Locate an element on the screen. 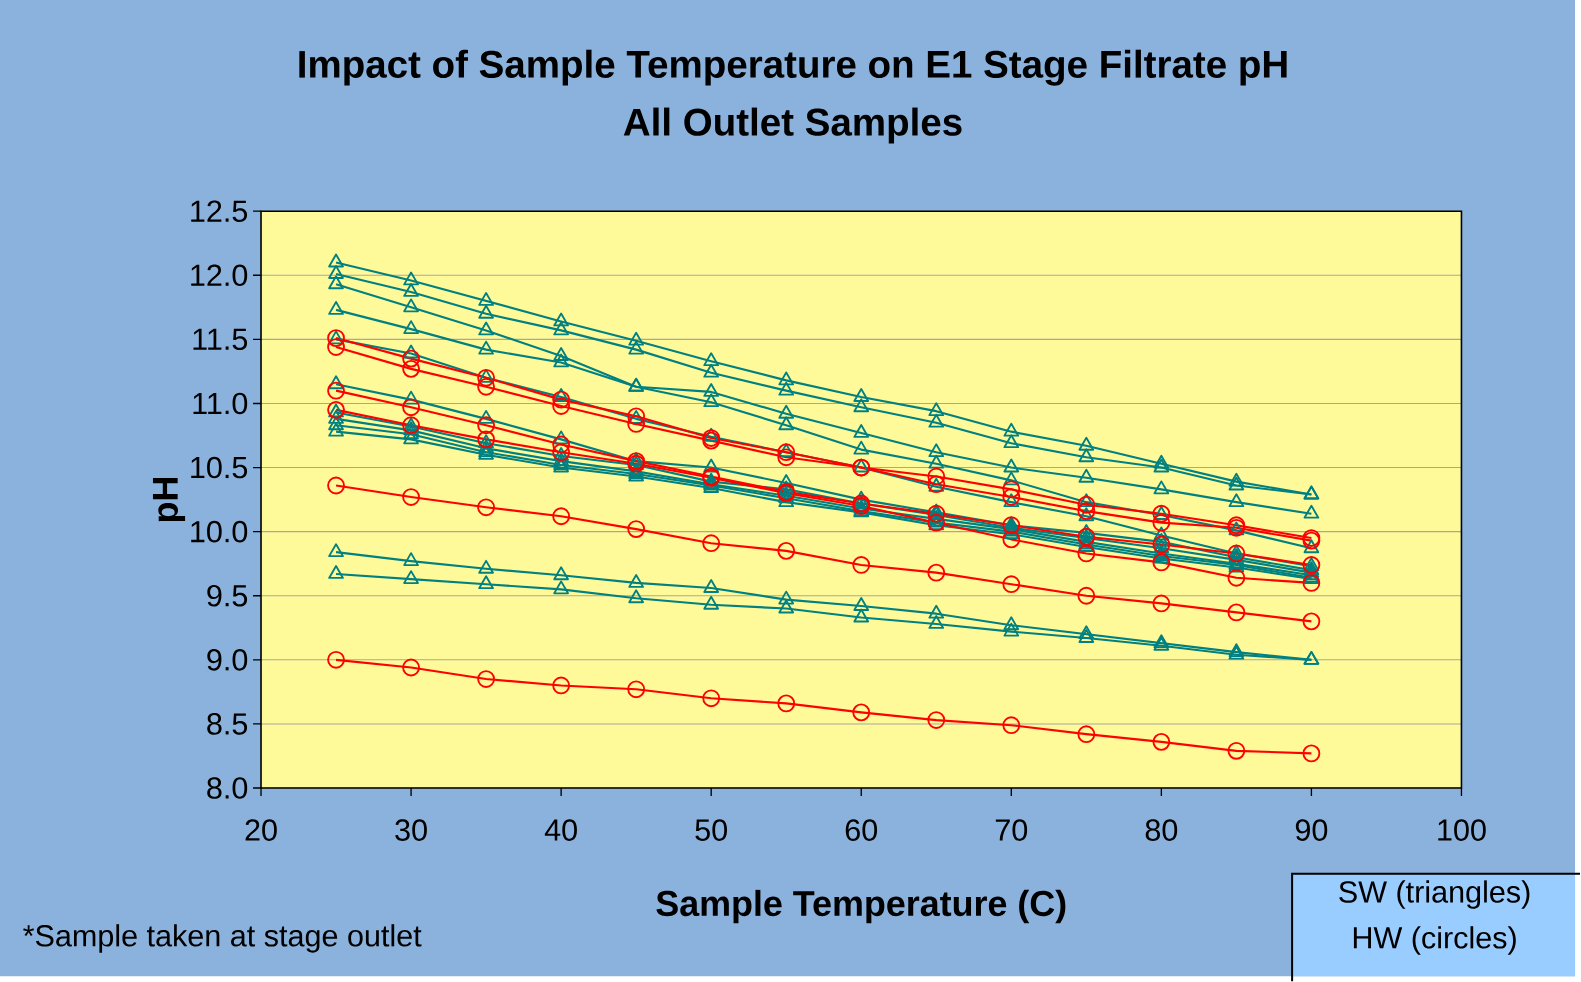 The width and height of the screenshot is (1581, 982). y-tick-label: 8.5 is located at coordinates (227, 723).